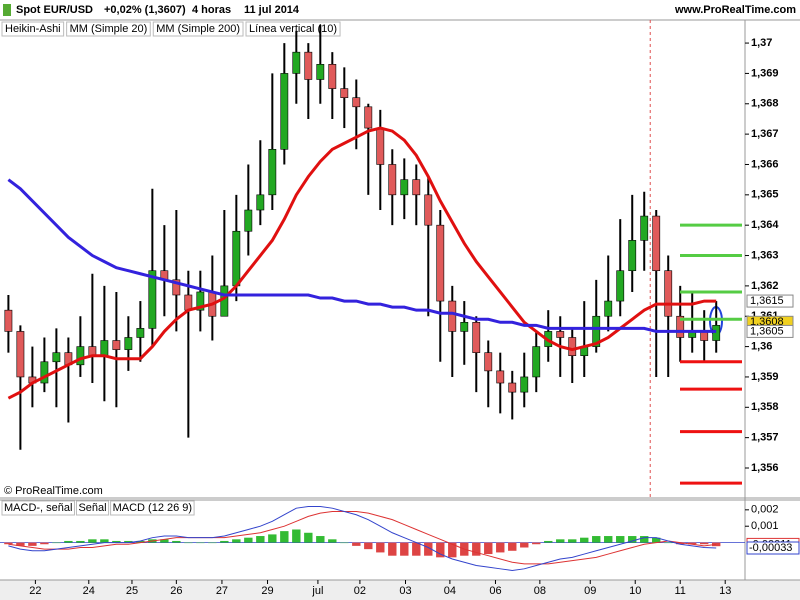 The height and width of the screenshot is (600, 800). What do you see at coordinates (176, 591) in the screenshot?
I see `x-tick-label: 26` at bounding box center [176, 591].